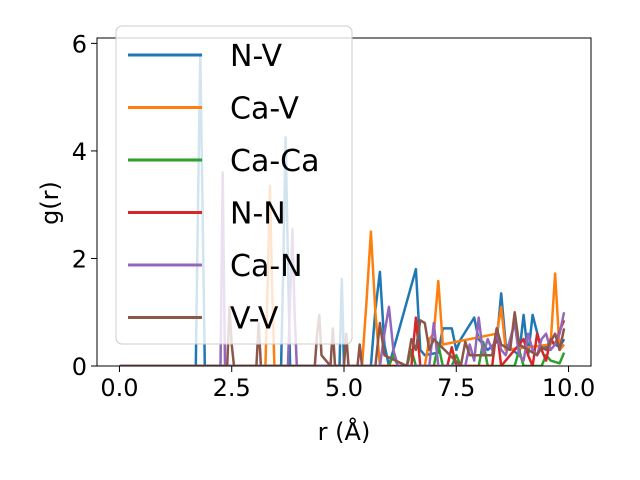  I want to click on y-axis-label: g(r), so click(50, 203).